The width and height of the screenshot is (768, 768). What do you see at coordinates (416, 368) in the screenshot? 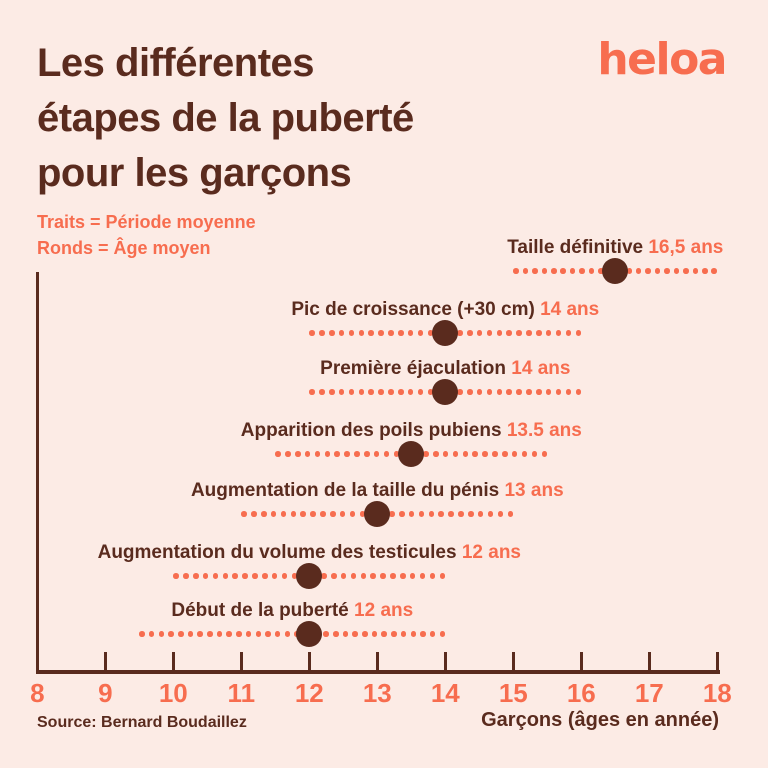
I see `stage-name: Première éjaculation` at bounding box center [416, 368].